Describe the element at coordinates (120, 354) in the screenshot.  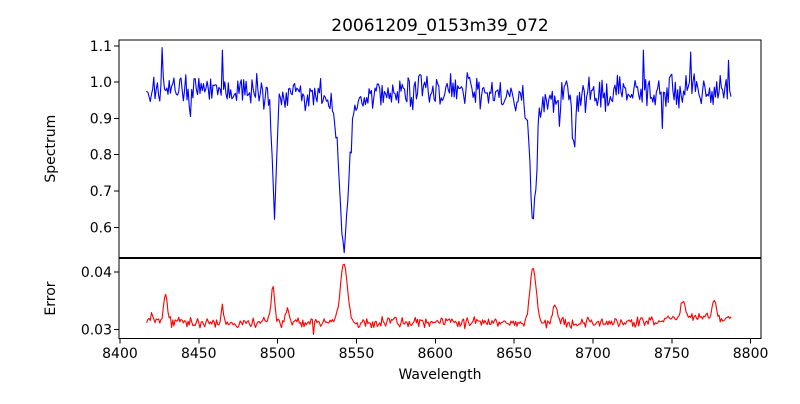
I see `x-tick-label: 8400` at that location.